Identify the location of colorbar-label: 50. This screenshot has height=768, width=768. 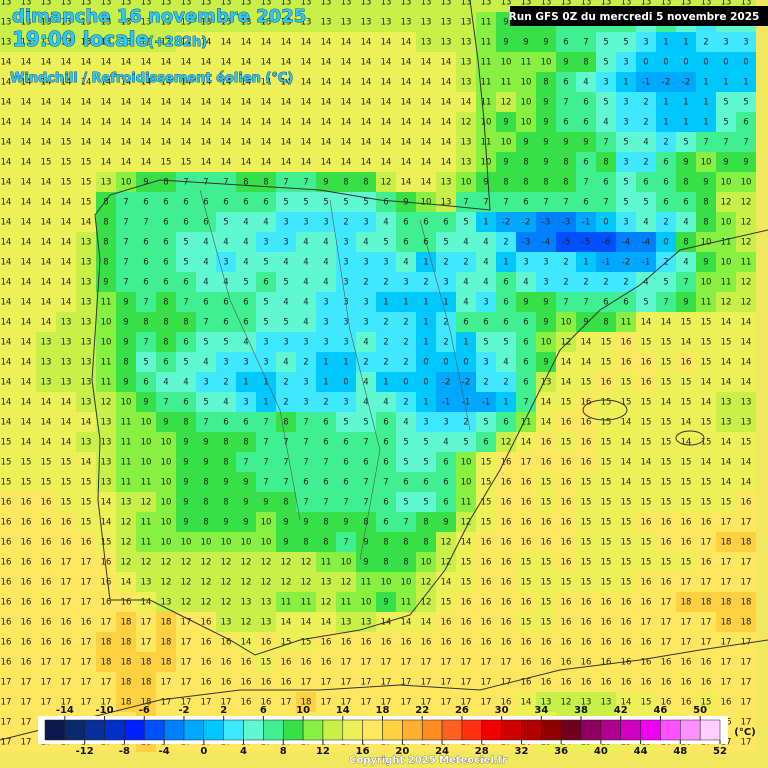
(700, 710).